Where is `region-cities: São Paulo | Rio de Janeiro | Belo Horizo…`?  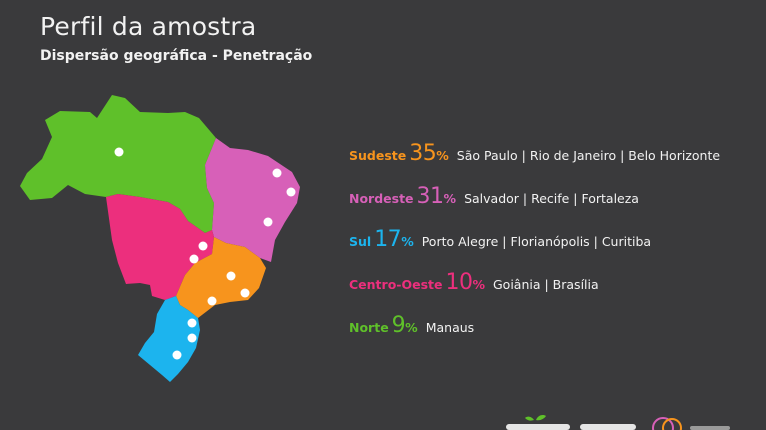
region-cities: São Paulo | Rio de Janeiro | Belo Horizo… is located at coordinates (588, 155).